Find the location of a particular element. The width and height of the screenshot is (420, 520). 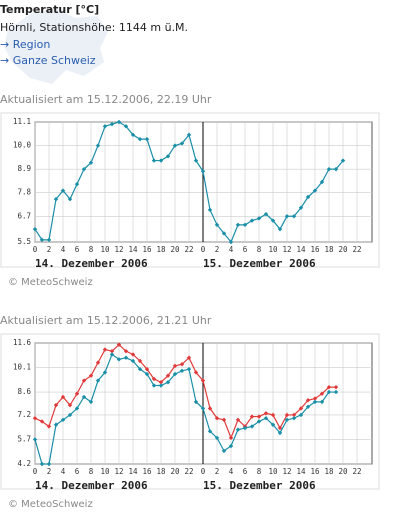

x-tick-label: 10 is located at coordinates (273, 471).